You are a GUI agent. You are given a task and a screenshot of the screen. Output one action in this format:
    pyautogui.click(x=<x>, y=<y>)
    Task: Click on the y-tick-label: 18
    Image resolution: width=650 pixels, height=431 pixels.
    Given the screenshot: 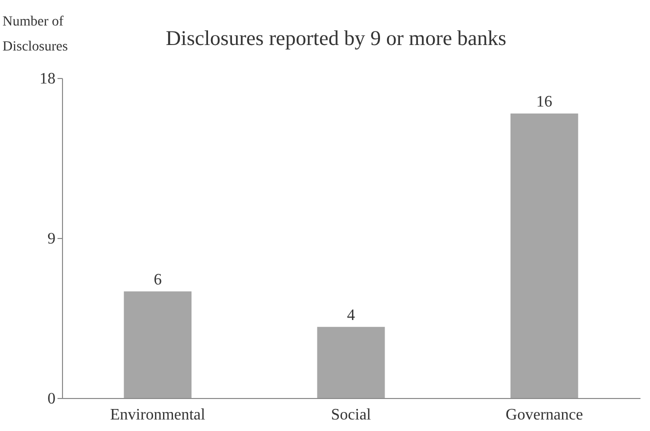 What is the action you would take?
    pyautogui.click(x=48, y=79)
    